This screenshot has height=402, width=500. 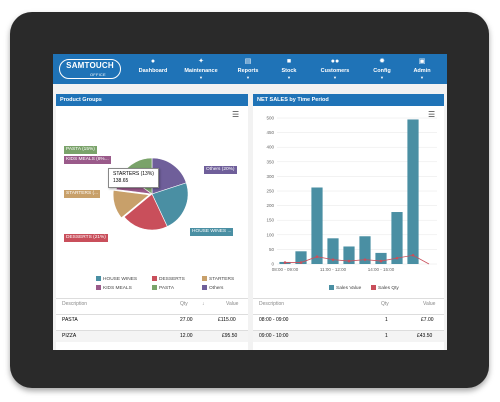 I want to click on table-header: Description Qty ↓ Value, so click(x=152, y=304).